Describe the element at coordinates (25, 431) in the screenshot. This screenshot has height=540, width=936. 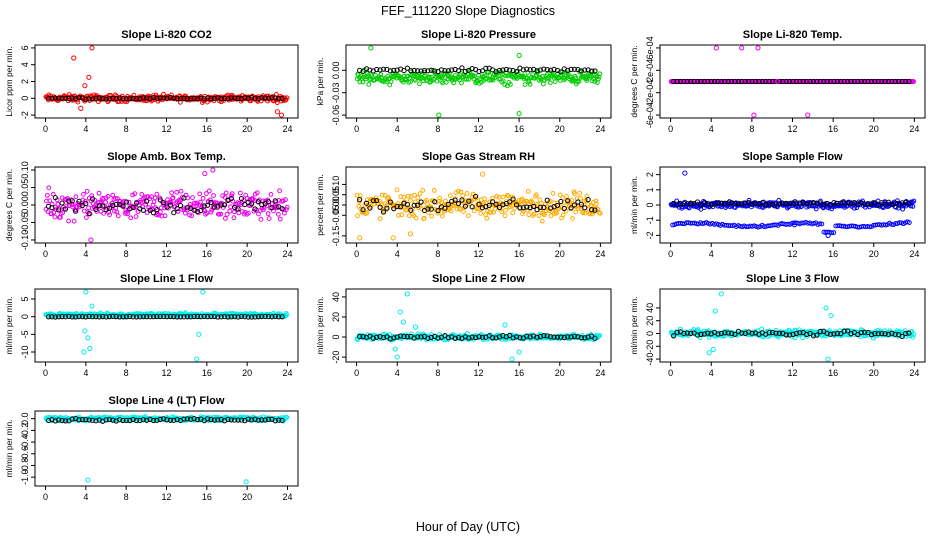
I see `y-tick-label: -0.2` at that location.